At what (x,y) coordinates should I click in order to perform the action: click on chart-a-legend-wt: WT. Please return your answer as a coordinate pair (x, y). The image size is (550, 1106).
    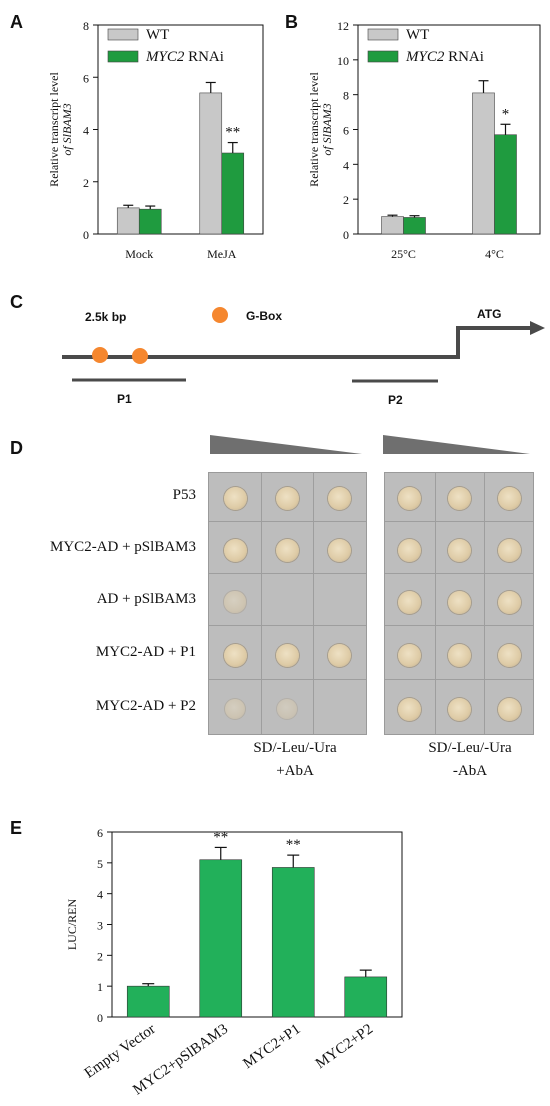
    Looking at the image, I should click on (157, 35).